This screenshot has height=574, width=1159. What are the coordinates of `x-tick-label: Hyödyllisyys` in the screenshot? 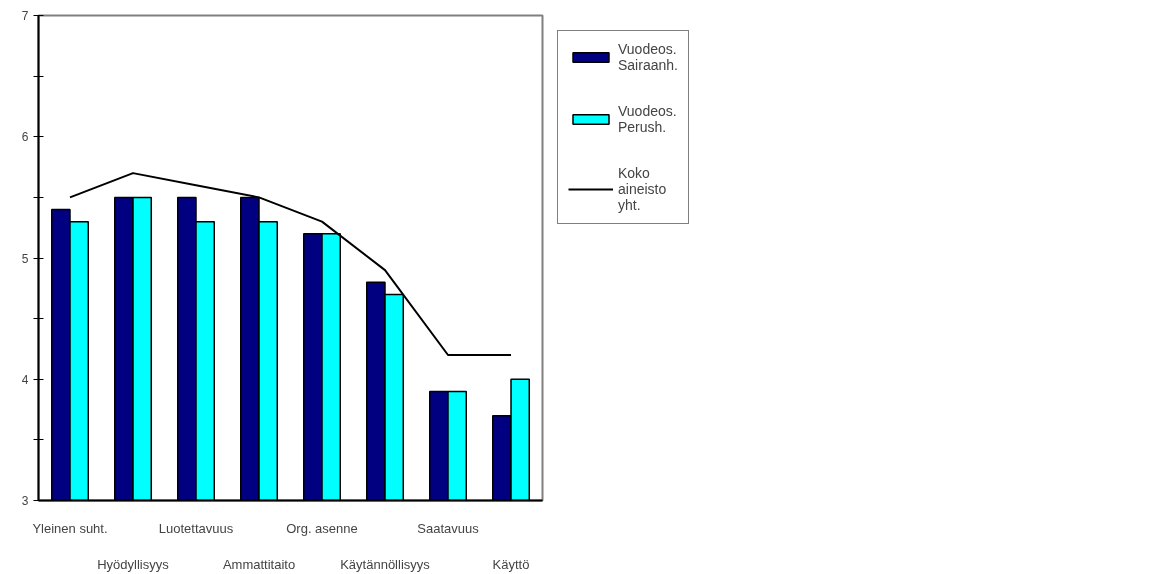 It's located at (133, 564).